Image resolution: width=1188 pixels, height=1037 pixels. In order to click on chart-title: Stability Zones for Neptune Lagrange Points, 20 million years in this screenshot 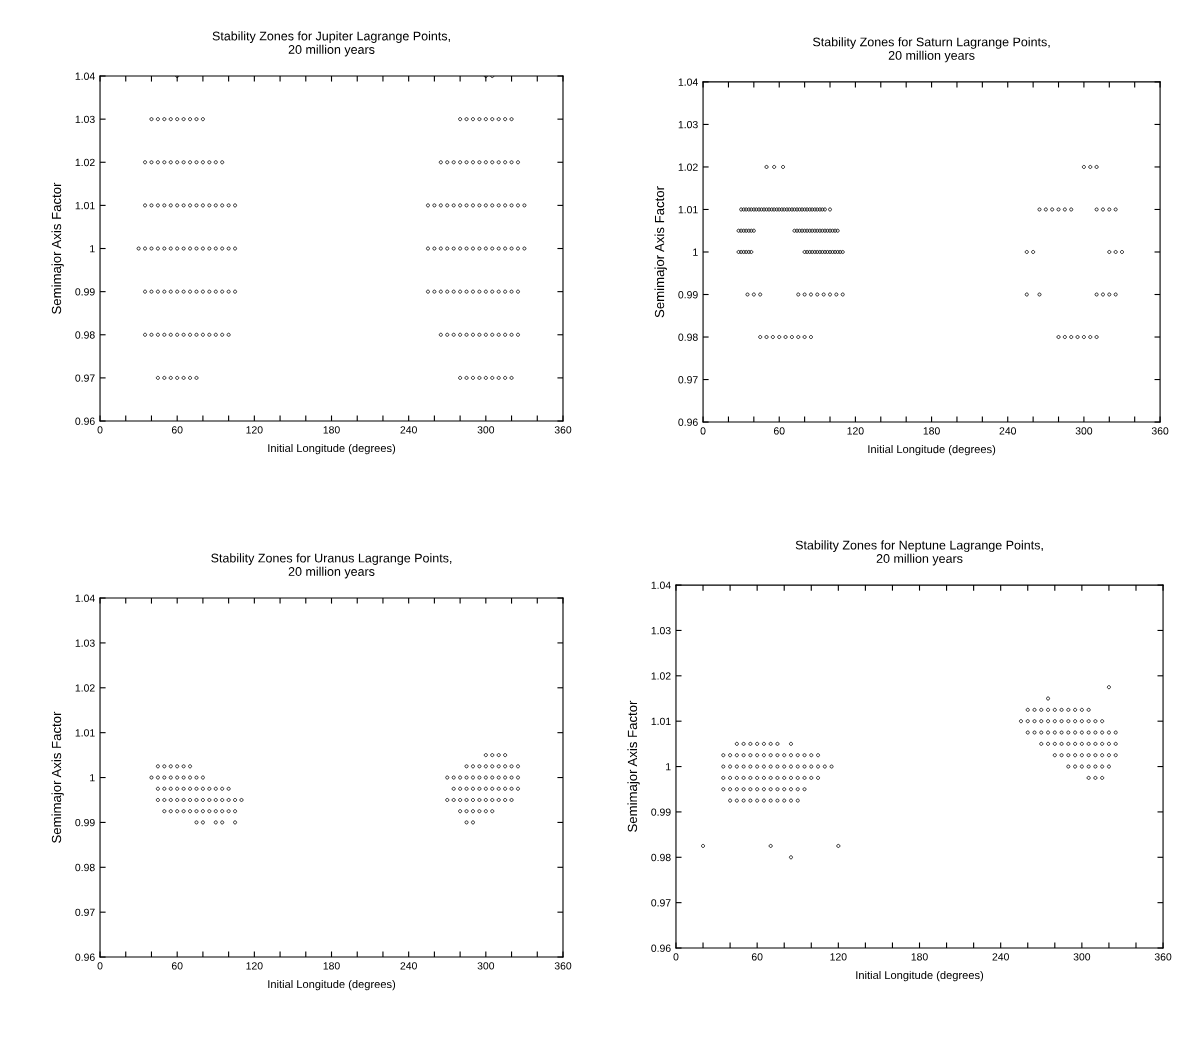, I will do `click(919, 553)`.